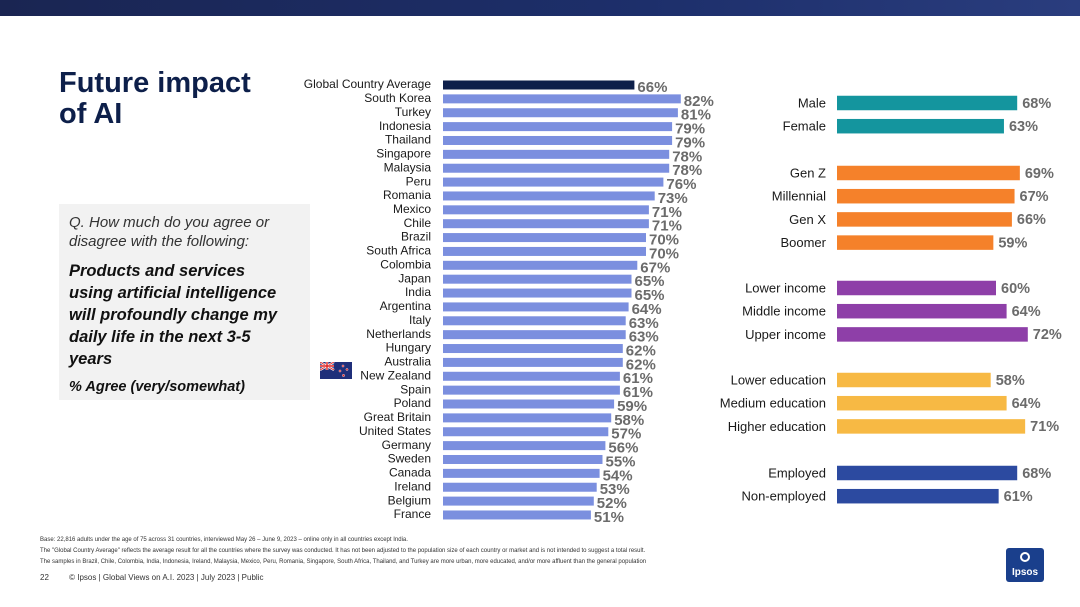  I want to click on statement-line-2: using artificial intelligence, so click(173, 293).